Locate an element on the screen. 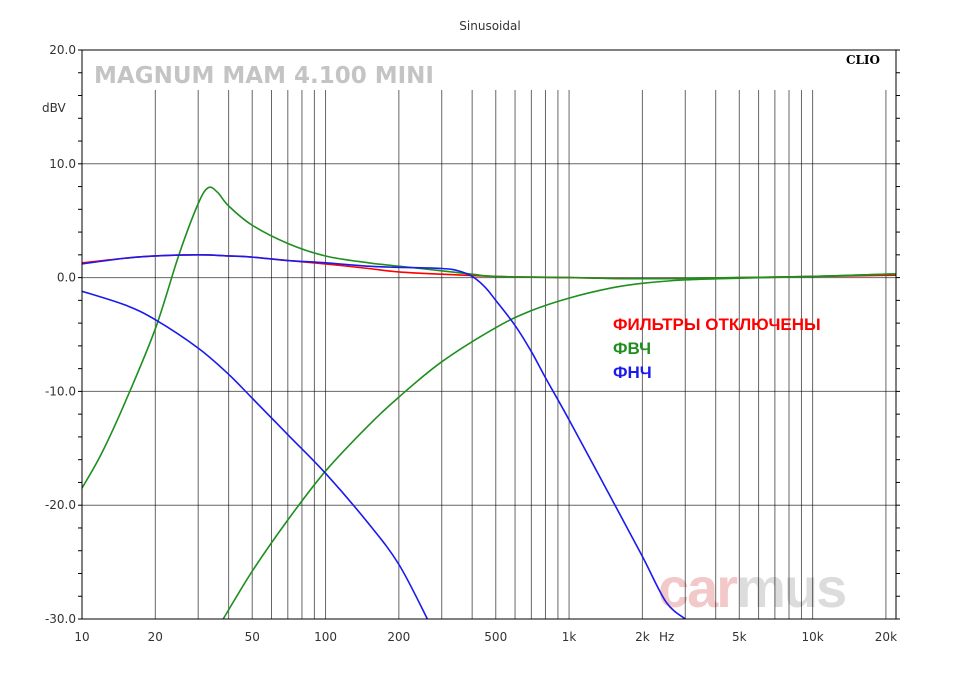 The image size is (960, 685). watermark-part-car: car is located at coordinates (697, 587).